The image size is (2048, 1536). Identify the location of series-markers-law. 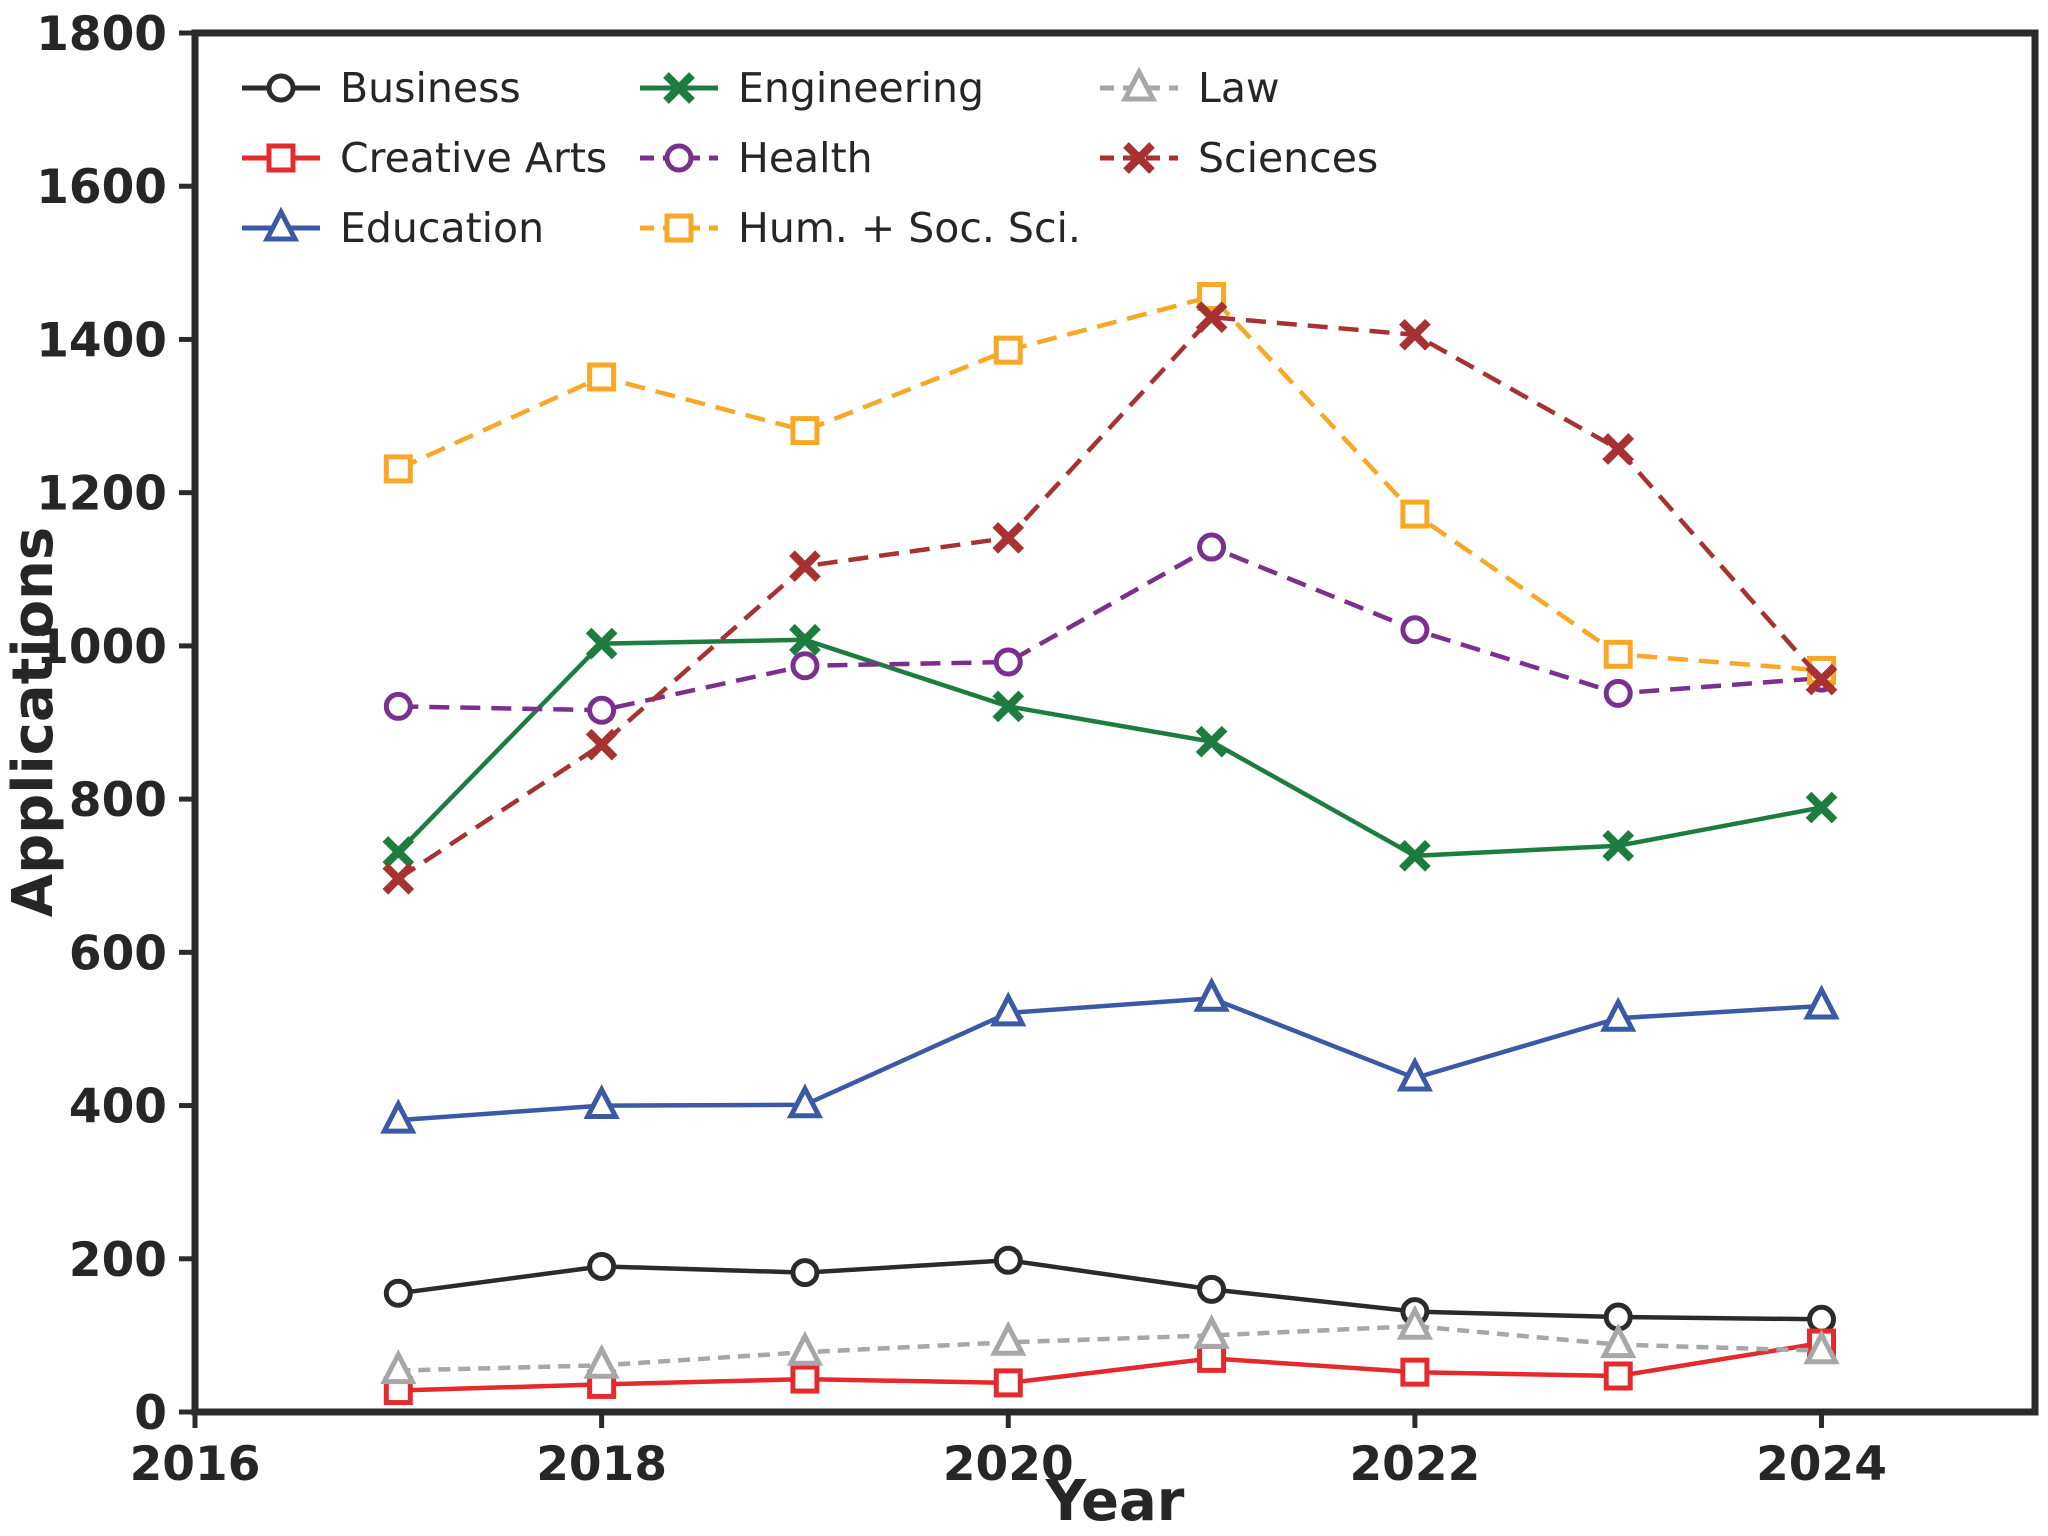
(1110, 1344).